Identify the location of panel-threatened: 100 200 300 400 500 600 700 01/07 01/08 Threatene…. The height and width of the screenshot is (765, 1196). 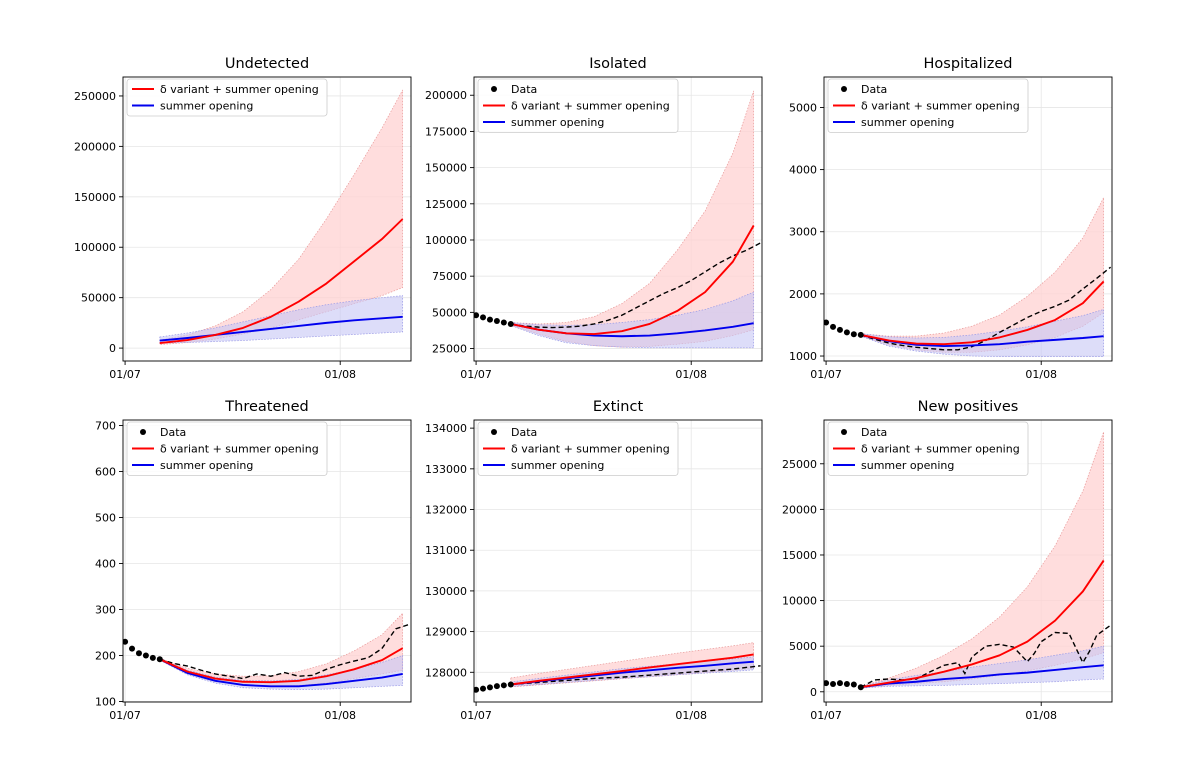
(253, 560).